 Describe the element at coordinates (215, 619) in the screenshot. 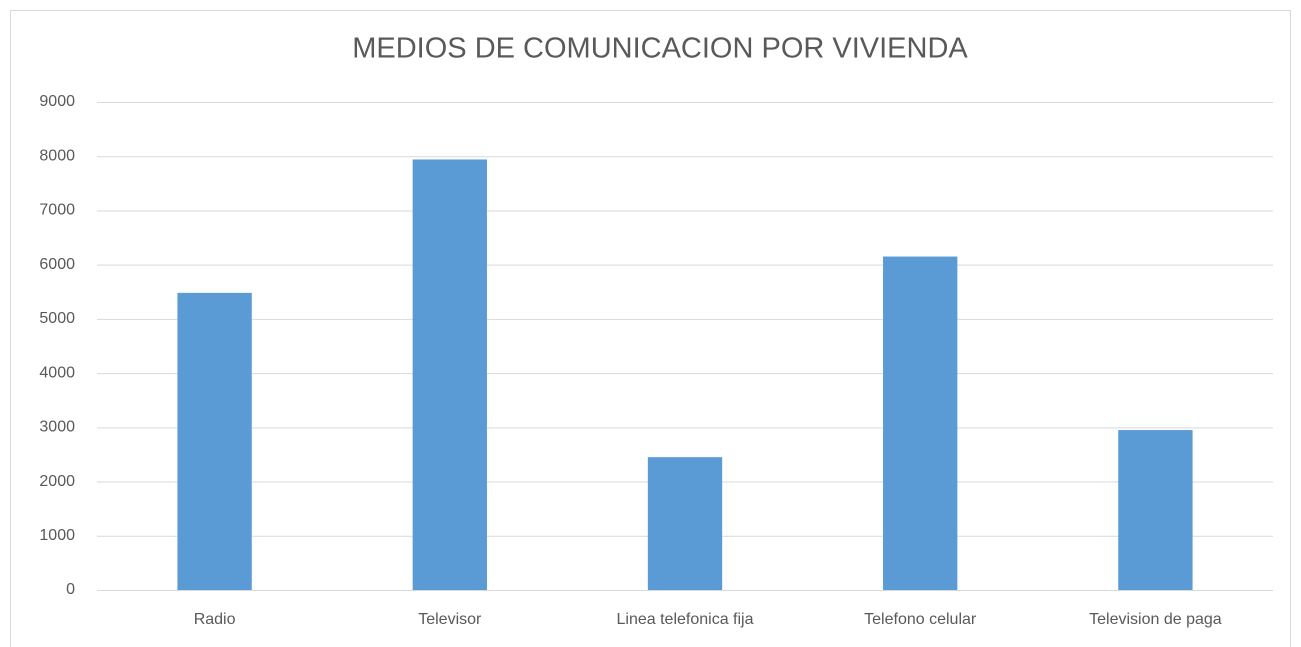

I see `x-tick-label: Radio` at that location.